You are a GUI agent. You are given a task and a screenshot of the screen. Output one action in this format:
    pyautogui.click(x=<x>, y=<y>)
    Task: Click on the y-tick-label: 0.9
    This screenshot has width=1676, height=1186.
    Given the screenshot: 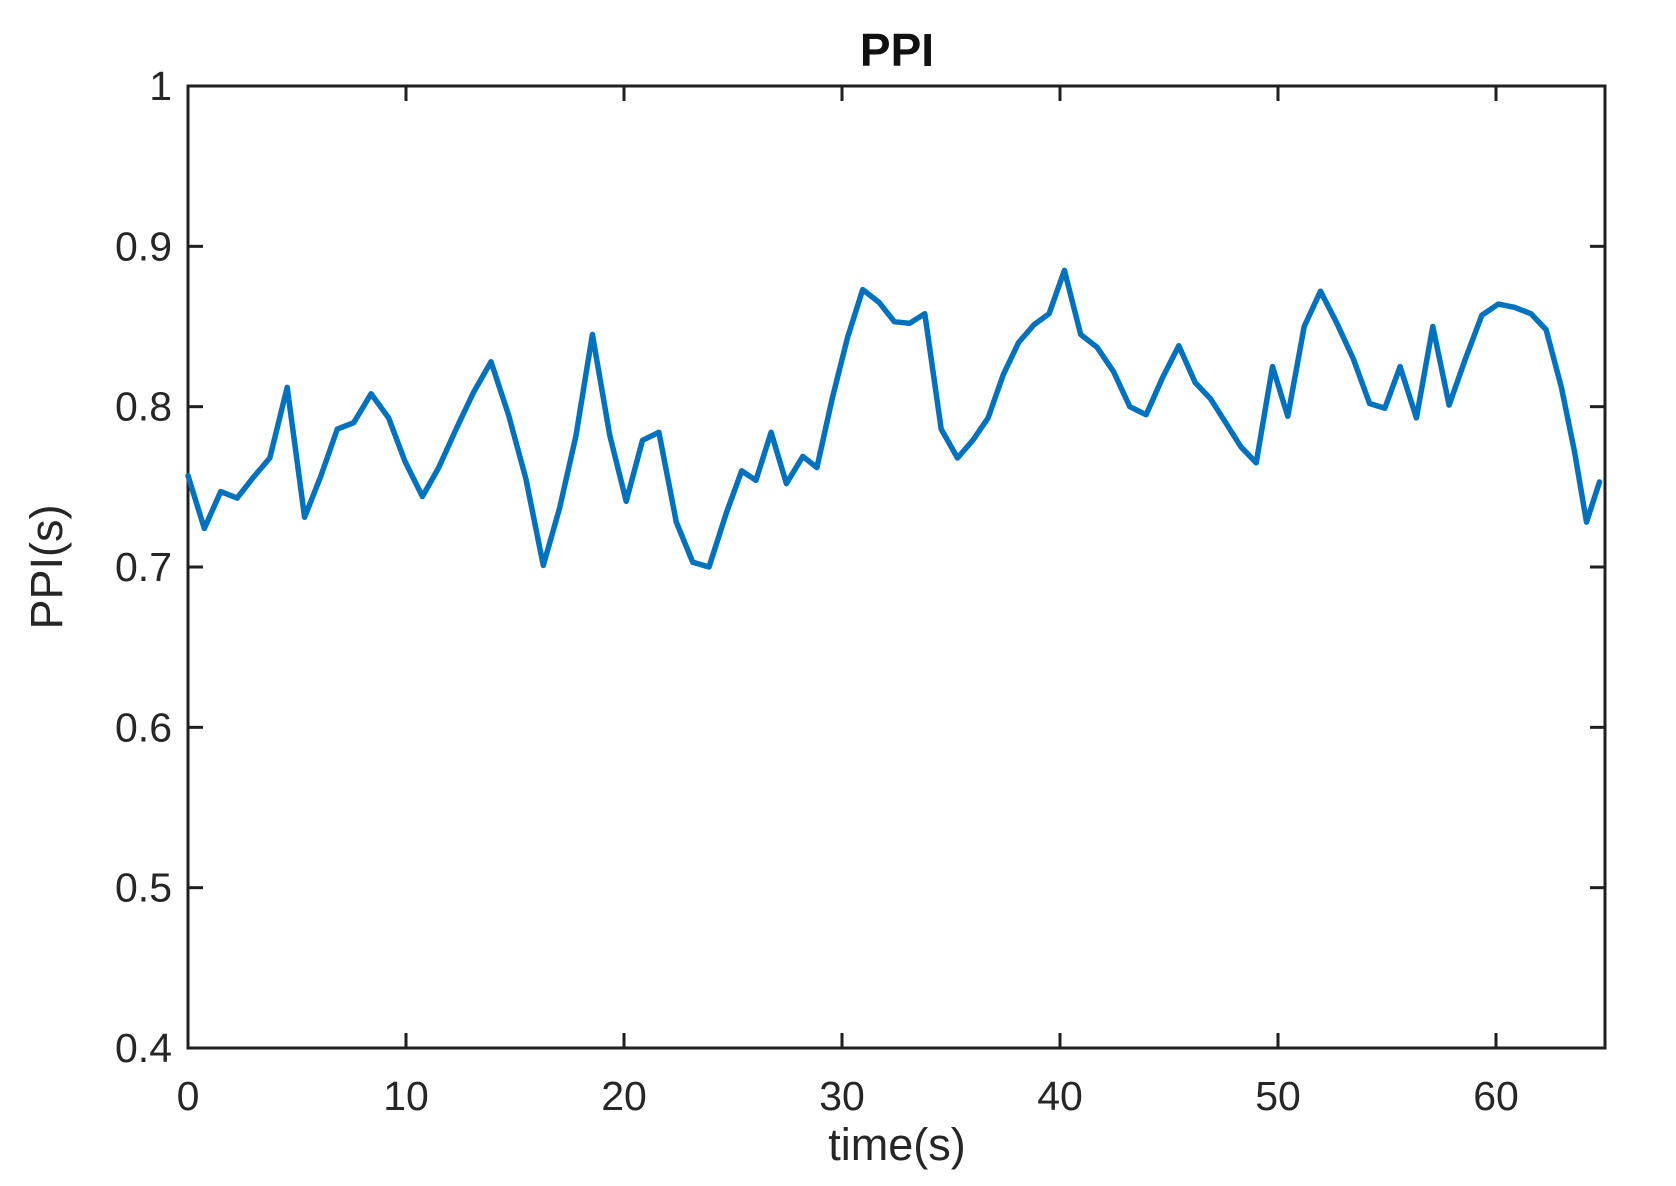 What is the action you would take?
    pyautogui.click(x=143, y=246)
    